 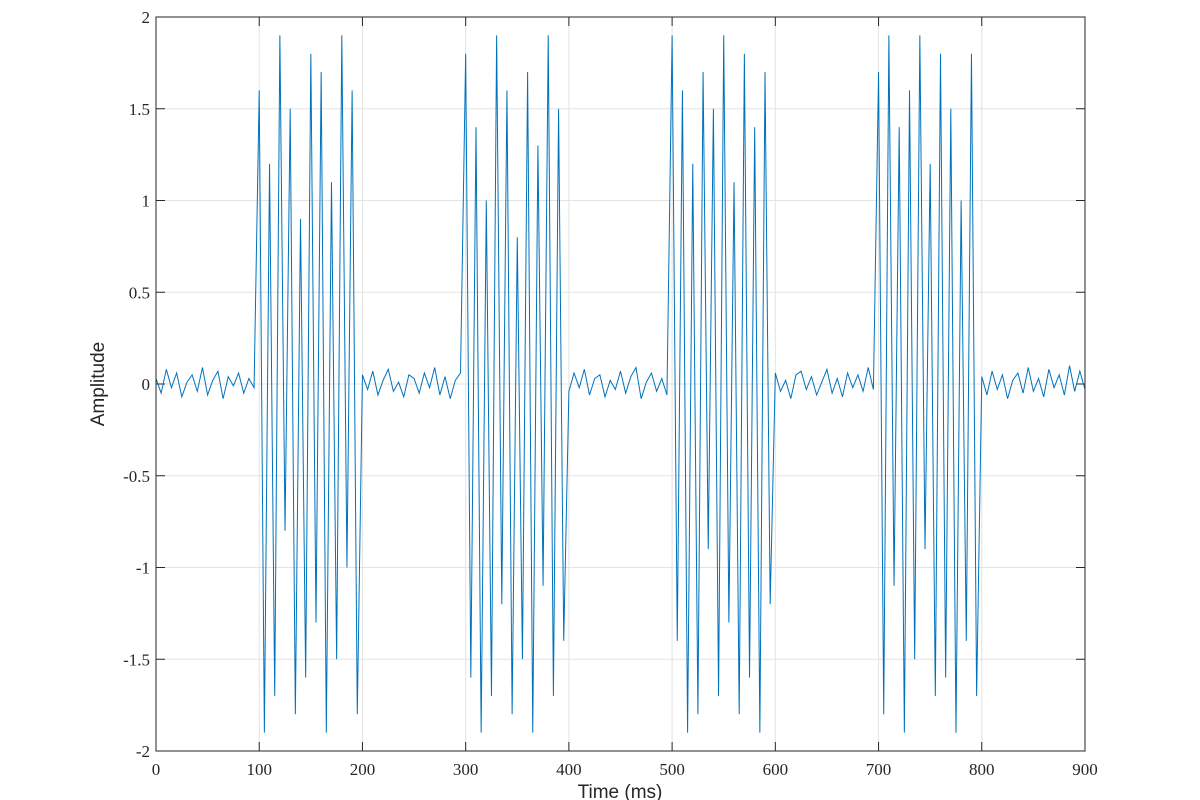 What do you see at coordinates (143, 751) in the screenshot?
I see `y-tick-label: -2` at bounding box center [143, 751].